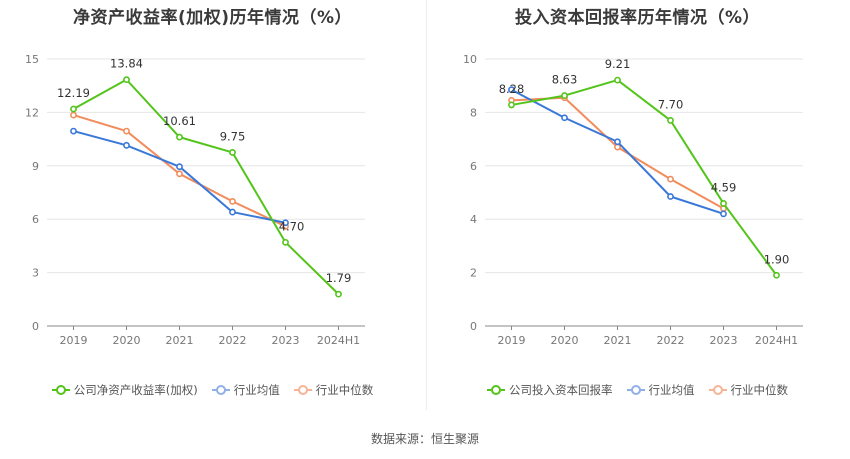 Image resolution: width=850 pixels, height=459 pixels. Describe the element at coordinates (233, 136) in the screenshot. I see `data-label: 9.75` at that location.